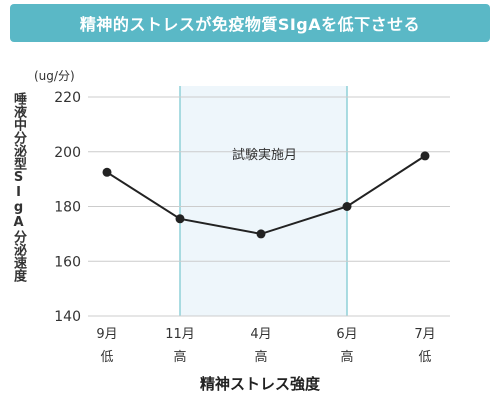  What do you see at coordinates (106, 334) in the screenshot?
I see `x-tick-label: 9月` at bounding box center [106, 334].